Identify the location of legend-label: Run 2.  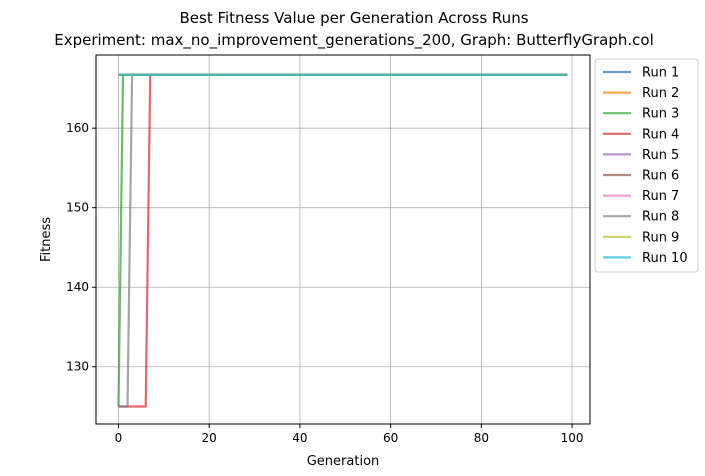
(660, 93).